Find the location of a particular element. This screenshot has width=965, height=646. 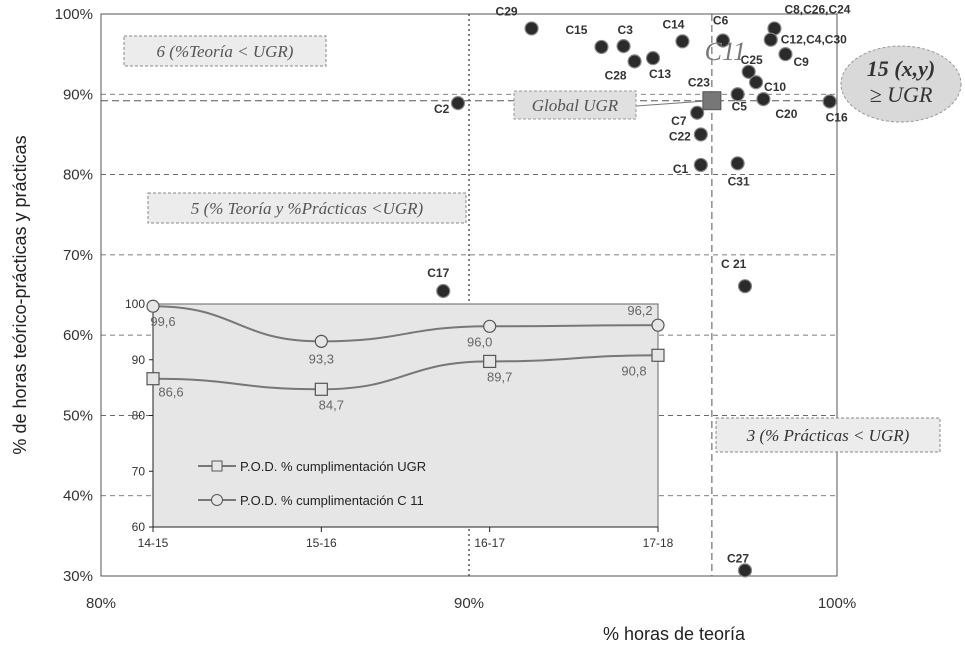

global-marker is located at coordinates (712, 101).